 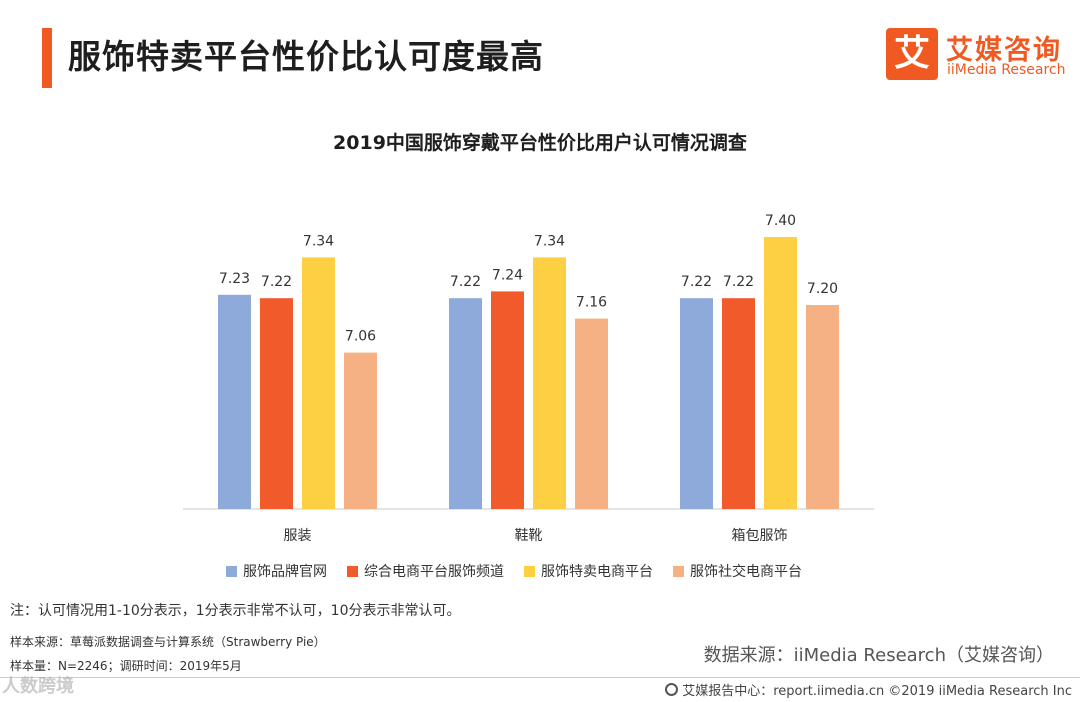 I want to click on chart-legend: 服饰品牌官网 综合电商平台服饰频道 服饰特卖电商平台 服饰社交电商平台, so click(x=514, y=571).